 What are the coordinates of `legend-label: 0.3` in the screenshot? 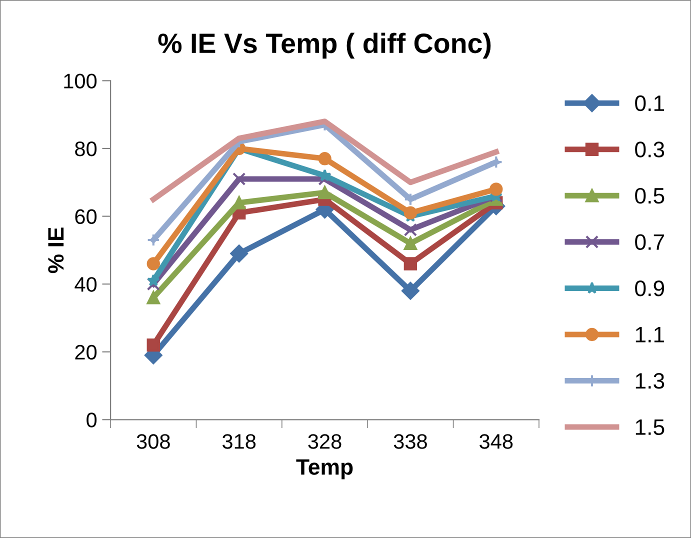 It's located at (649, 150).